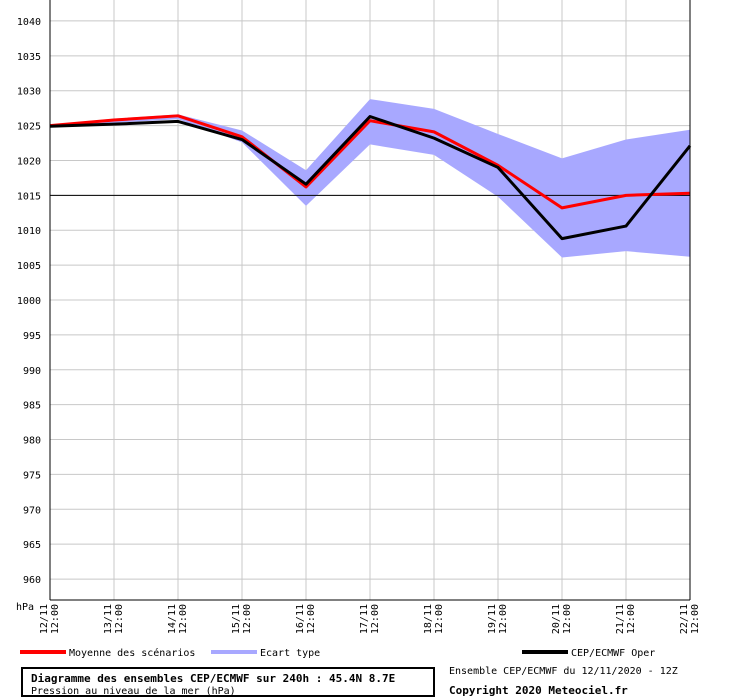  I want to click on y-tick-label: 1035, so click(29, 57).